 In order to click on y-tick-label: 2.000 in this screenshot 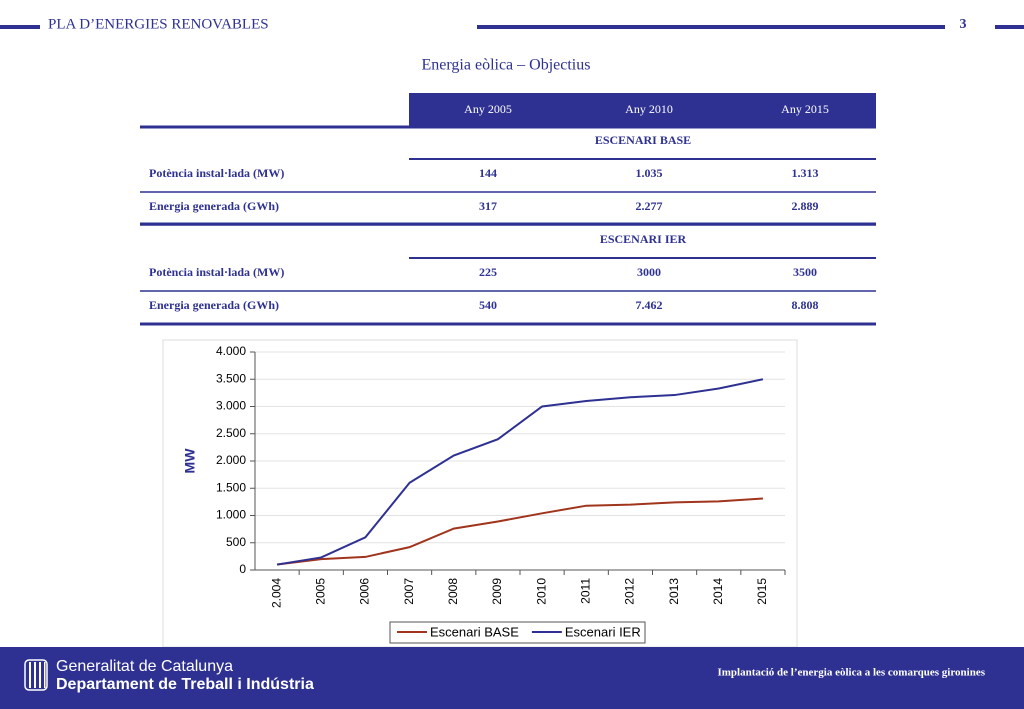, I will do `click(231, 460)`.